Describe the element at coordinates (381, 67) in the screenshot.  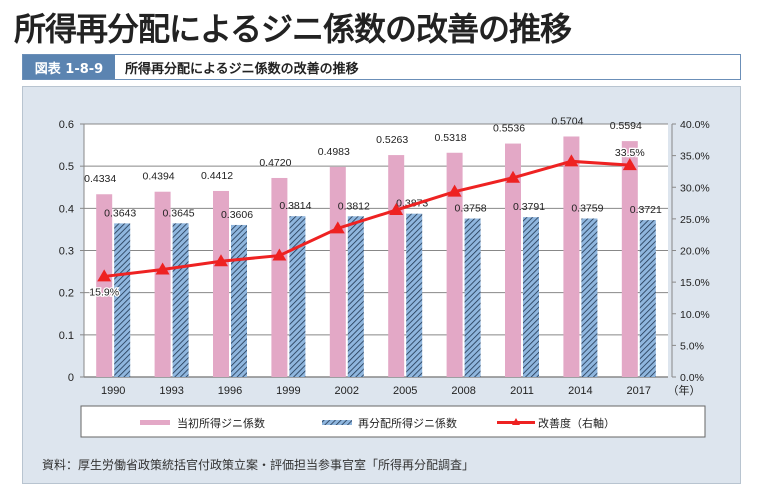
I see `figure-header: 図表 1-8-9 所得再分配によるジニ係数の改善の推移` at that location.